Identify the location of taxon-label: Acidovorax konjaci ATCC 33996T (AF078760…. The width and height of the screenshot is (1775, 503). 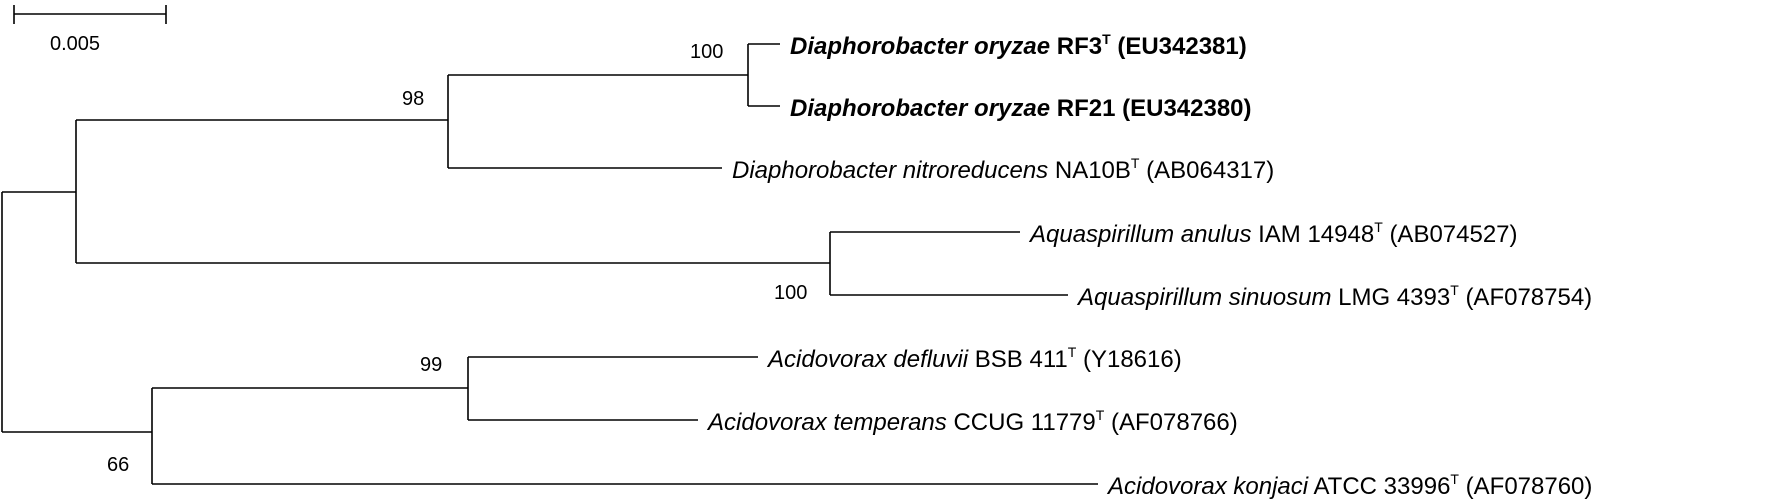
(1350, 485).